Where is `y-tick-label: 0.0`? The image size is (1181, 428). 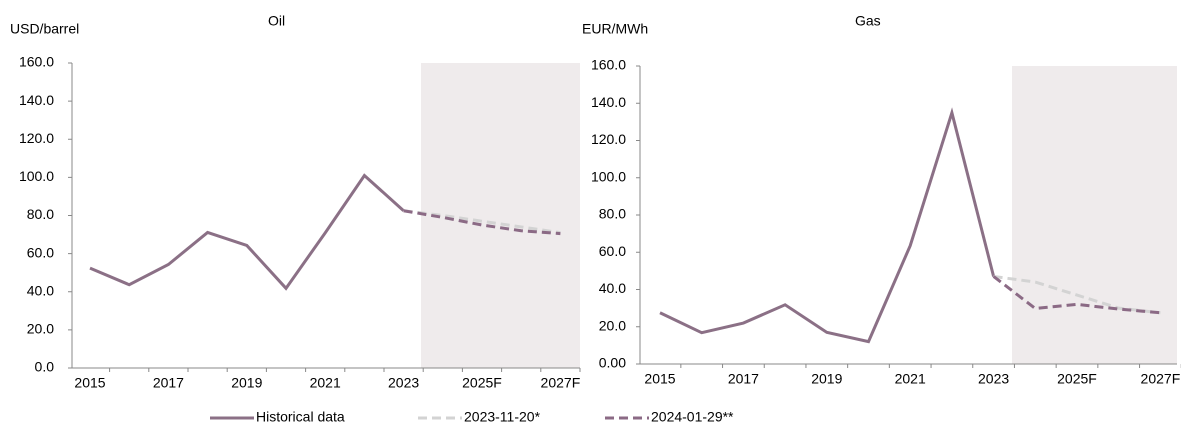
y-tick-label: 0.0 is located at coordinates (45, 367).